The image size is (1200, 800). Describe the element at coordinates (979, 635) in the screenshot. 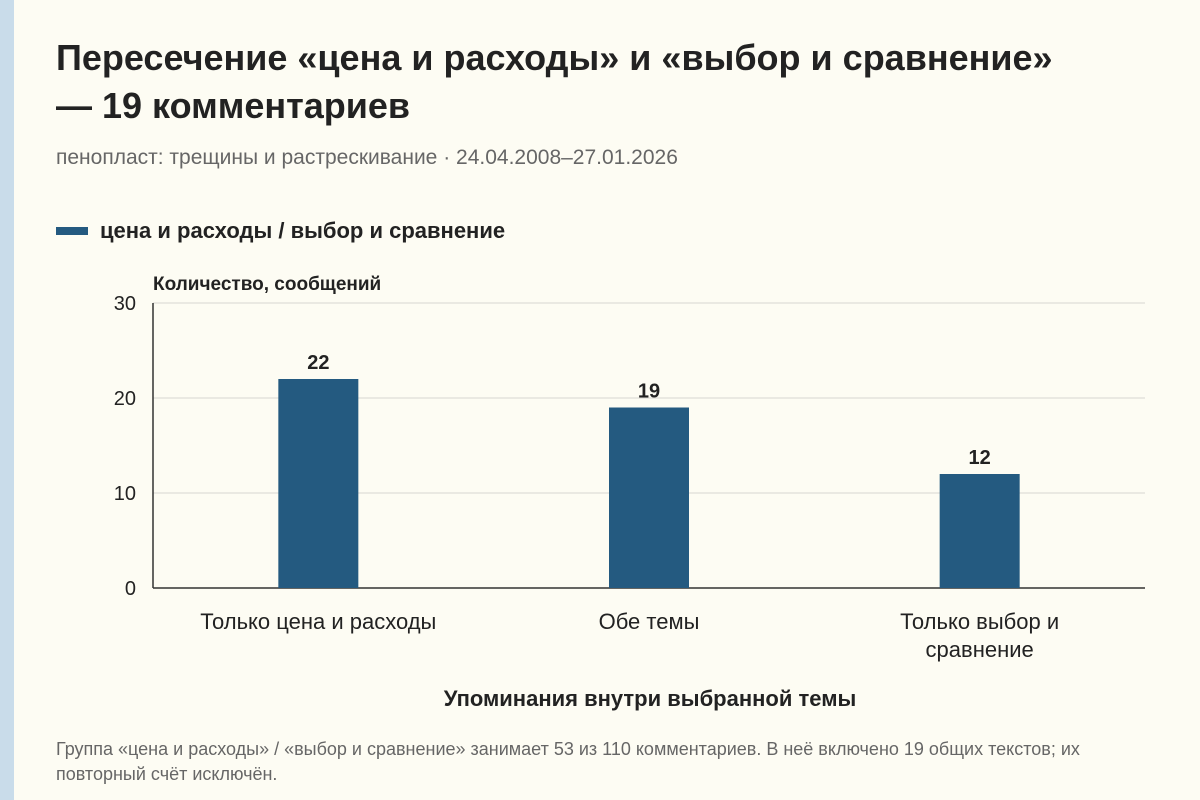

I see `x-tick-label: Только выбор и сравнение` at that location.